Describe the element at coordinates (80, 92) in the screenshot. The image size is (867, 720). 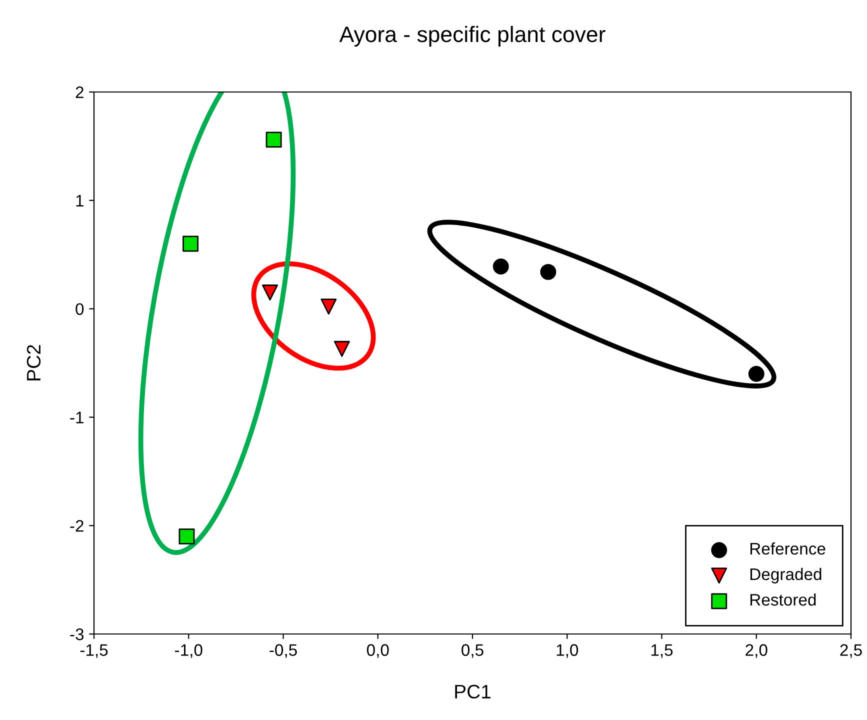
I see `y-tick-label: 2` at that location.